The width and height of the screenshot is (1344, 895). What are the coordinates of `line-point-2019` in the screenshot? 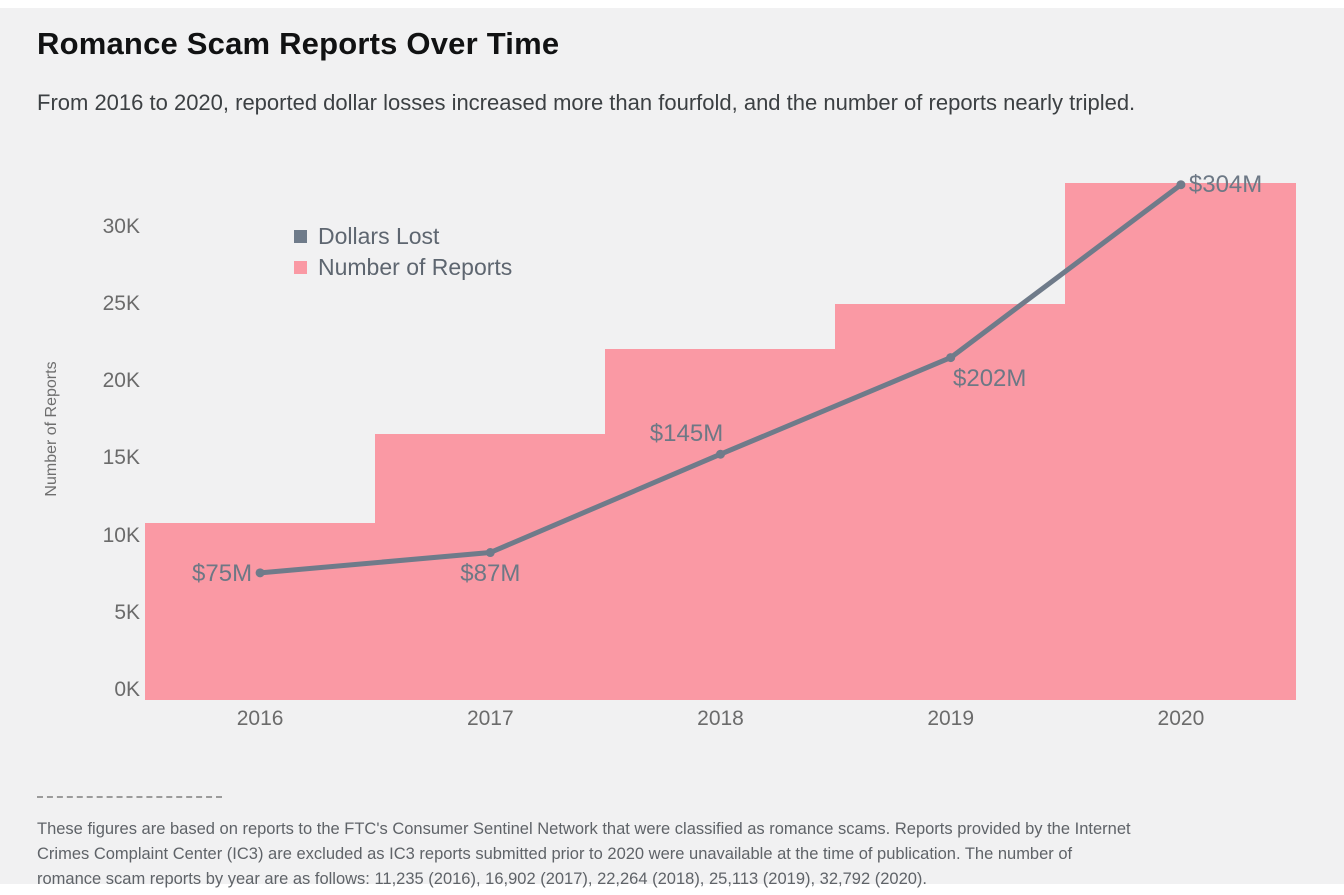 It's located at (951, 358).